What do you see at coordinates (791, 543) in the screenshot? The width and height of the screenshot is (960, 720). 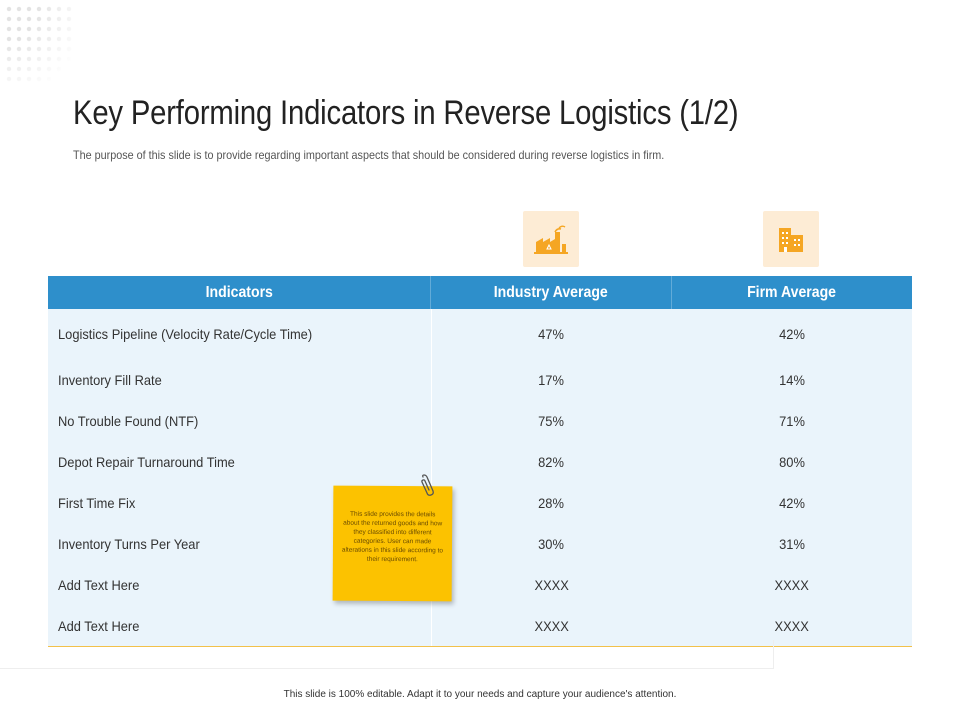 I see `firm-average-cell: 31%` at bounding box center [791, 543].